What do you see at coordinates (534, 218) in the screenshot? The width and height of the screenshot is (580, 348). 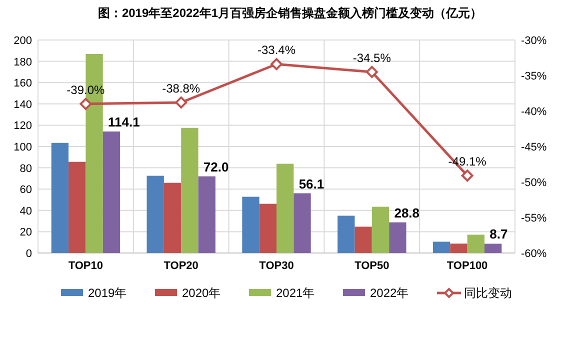 I see `y2-tick-label: -55%` at bounding box center [534, 218].